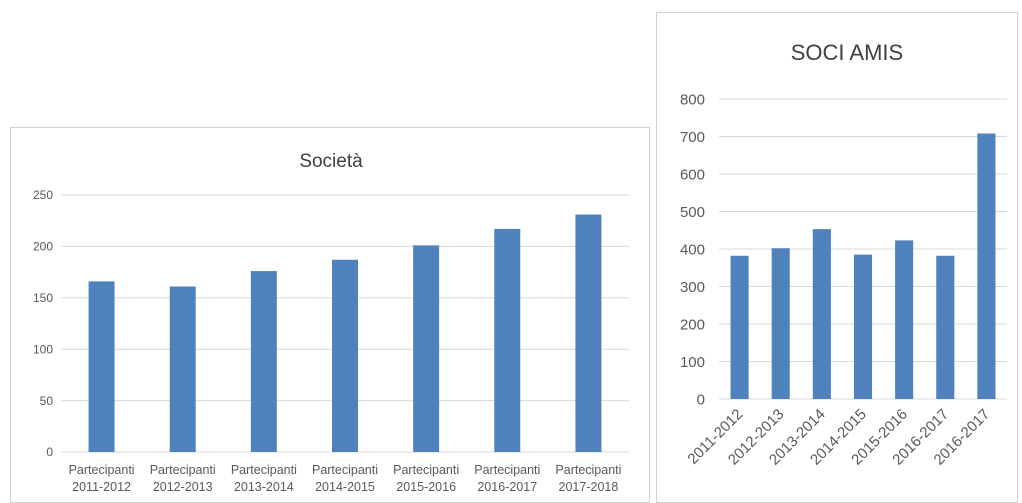 The height and width of the screenshot is (503, 1022). I want to click on x-tick-label: 2011-2012, so click(101, 487).